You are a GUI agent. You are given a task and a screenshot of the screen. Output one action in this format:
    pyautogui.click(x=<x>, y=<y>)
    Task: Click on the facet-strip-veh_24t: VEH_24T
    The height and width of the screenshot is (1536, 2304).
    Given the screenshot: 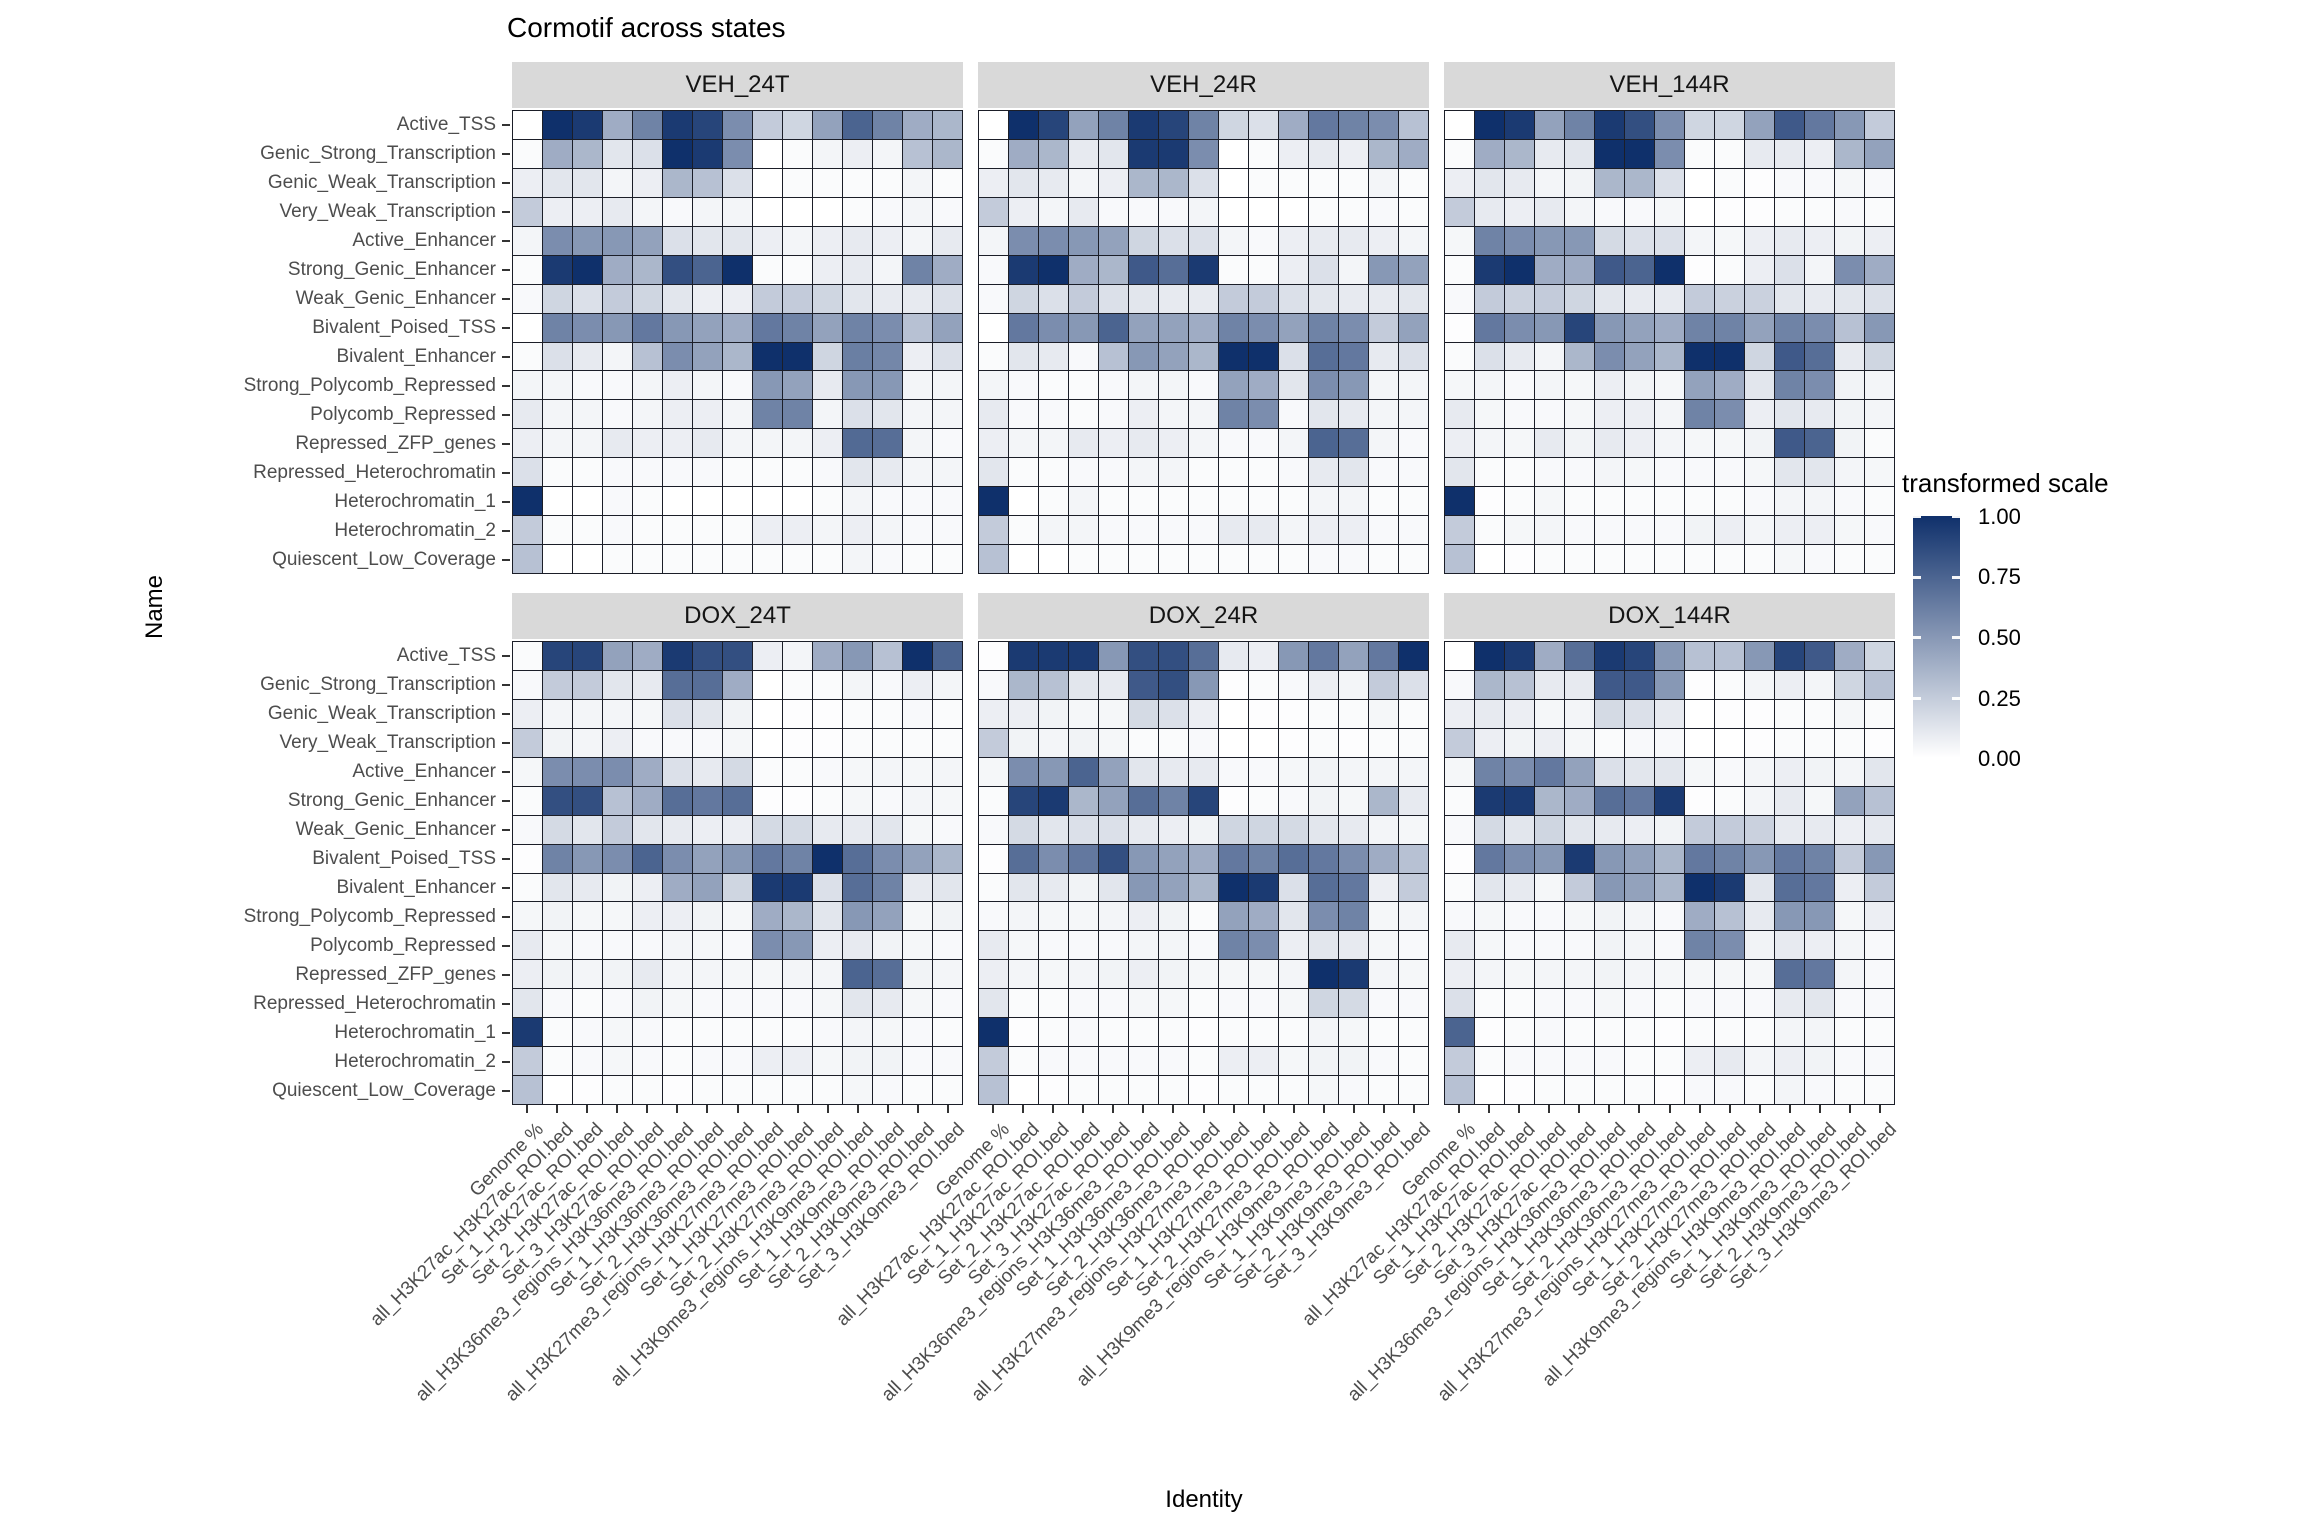 What is the action you would take?
    pyautogui.click(x=737, y=85)
    